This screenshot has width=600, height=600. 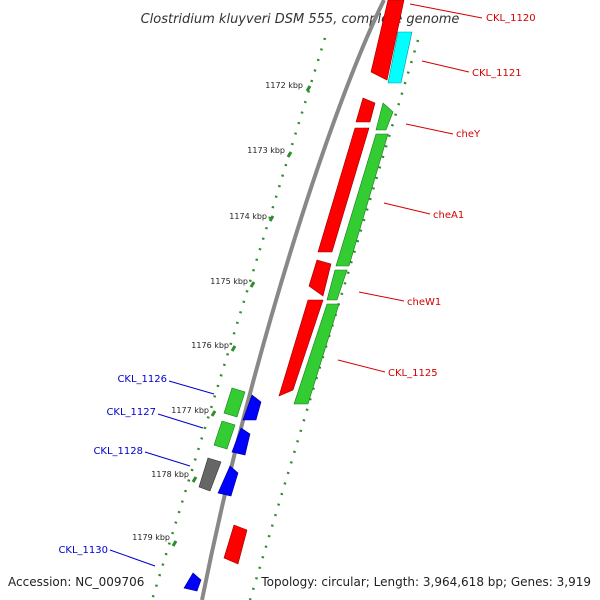 I want to click on tick-1174: 1174 kbp, so click(x=252, y=217).